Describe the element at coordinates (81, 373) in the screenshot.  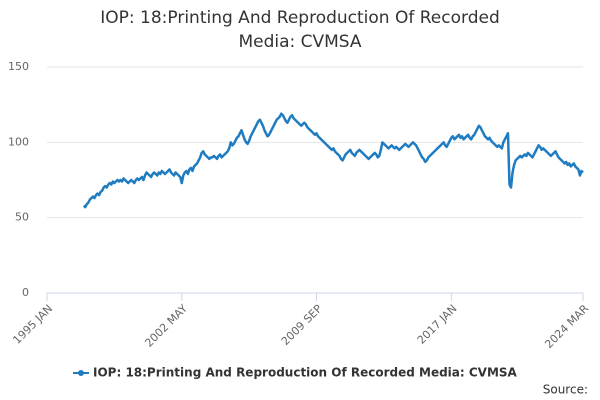
I see `legend-marker` at that location.